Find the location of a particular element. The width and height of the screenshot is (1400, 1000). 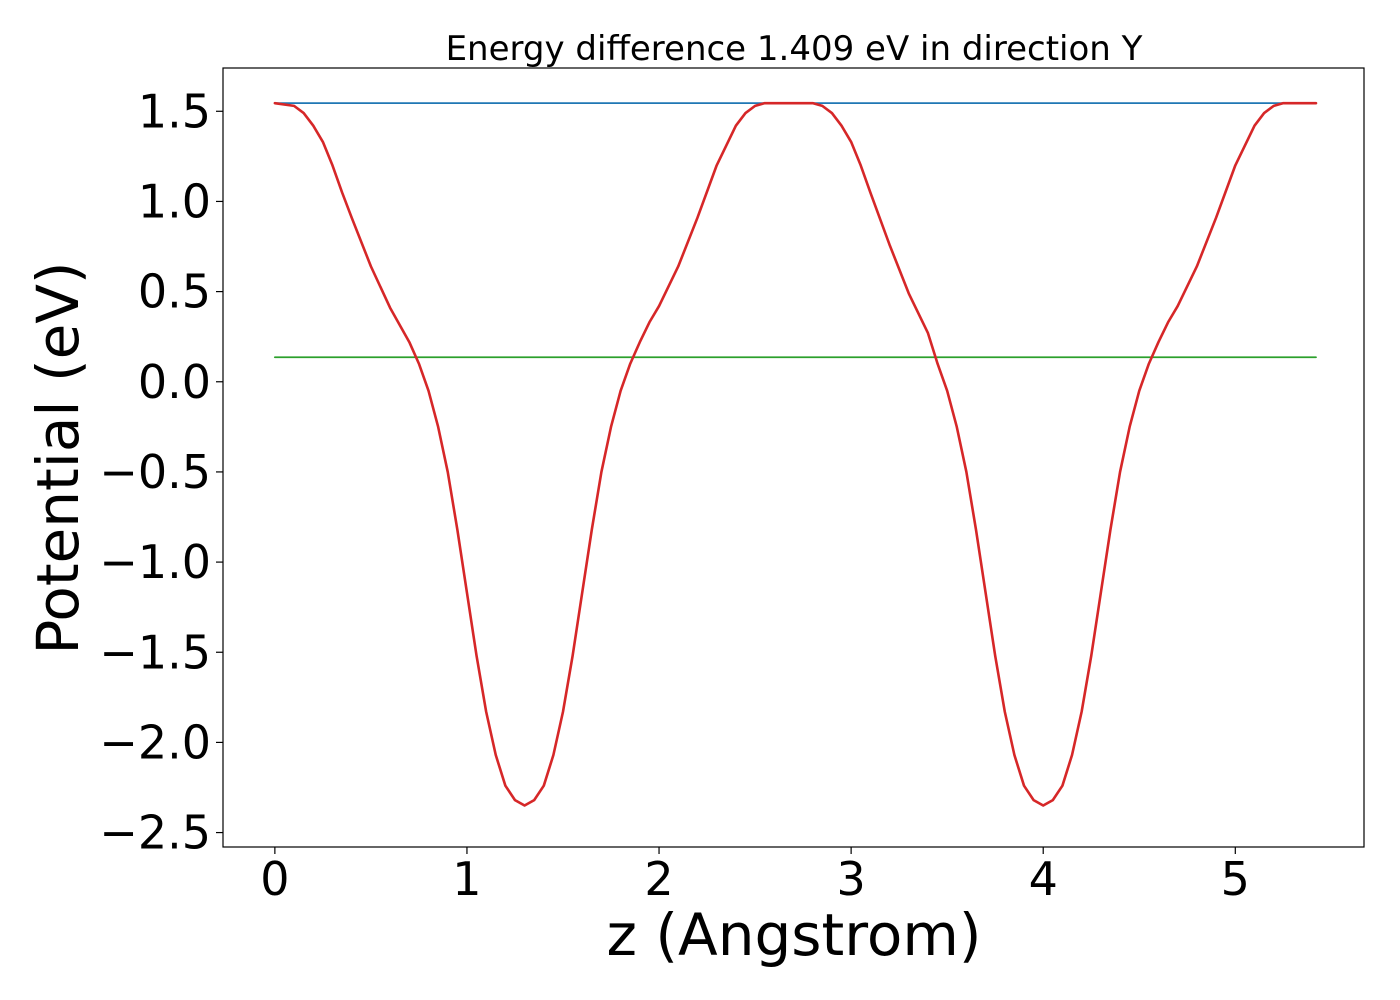

y-tick-label: −0.5 is located at coordinates (155, 472).